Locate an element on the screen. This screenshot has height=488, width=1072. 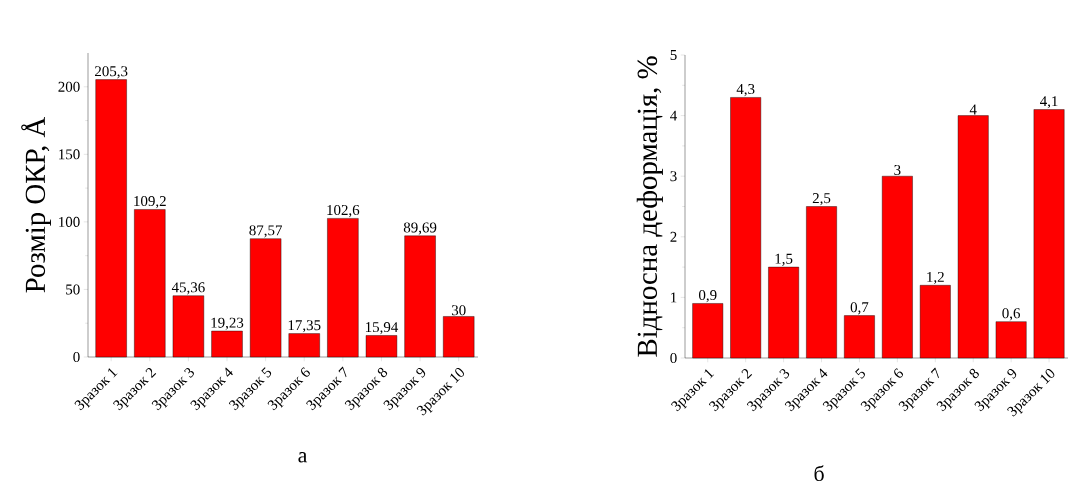
data-label: 17,35 is located at coordinates (304, 326).